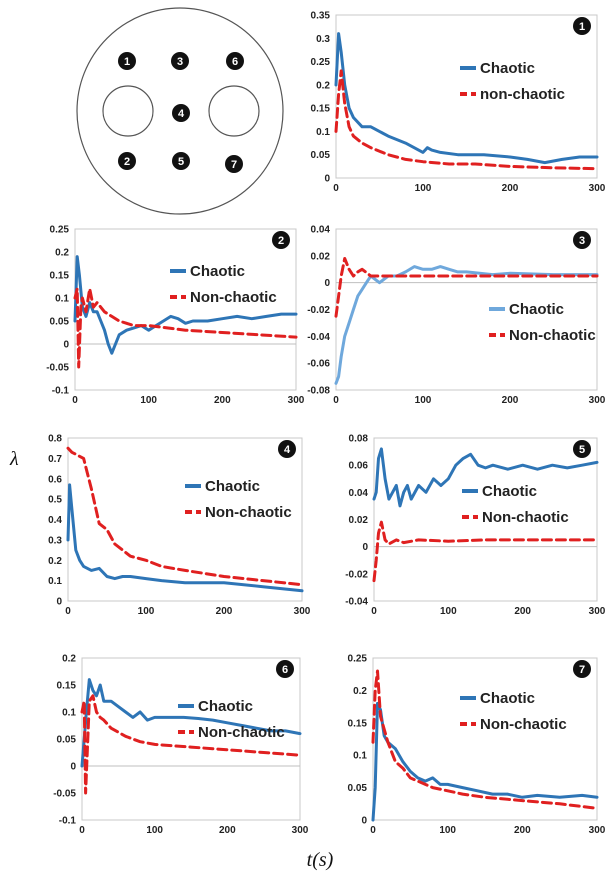 Image resolution: width=606 pixels, height=877 pixels. I want to click on probe-layout-diagram: 1 3 6 4 2 5 7, so click(180, 111).